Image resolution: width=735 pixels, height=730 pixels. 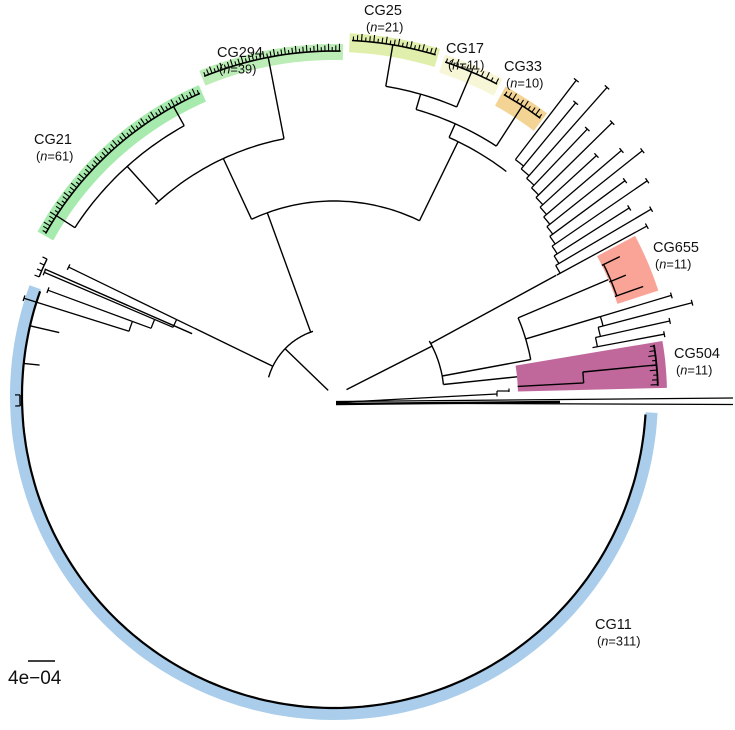 What do you see at coordinates (465, 49) in the screenshot?
I see `clade-label-cg17: CG17` at bounding box center [465, 49].